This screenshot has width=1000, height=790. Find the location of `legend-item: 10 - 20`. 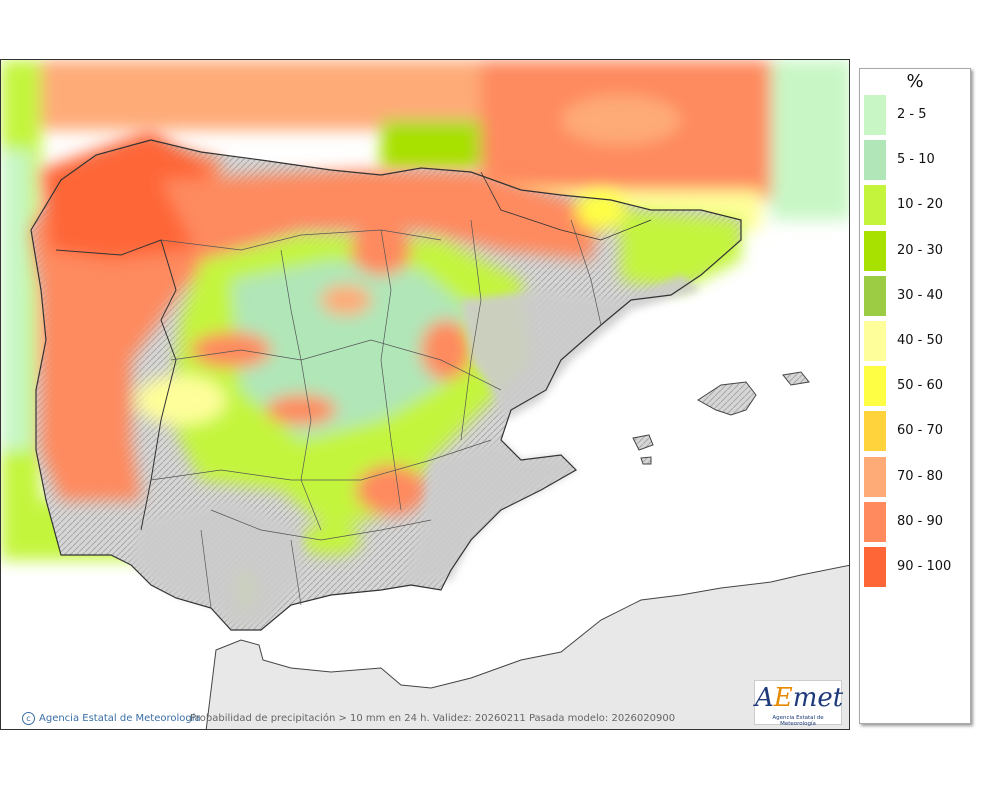

legend-item: 10 - 20 is located at coordinates (916, 205).